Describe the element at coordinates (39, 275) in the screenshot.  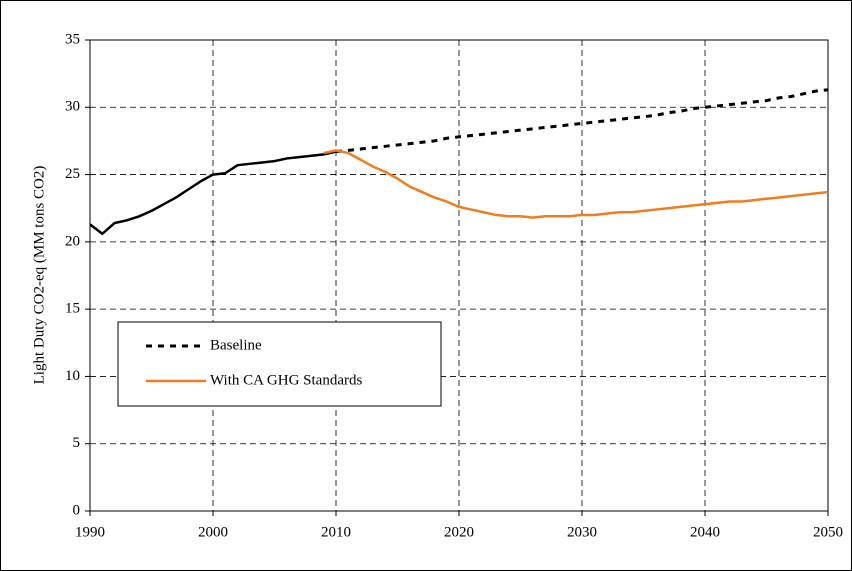
I see `y-axis-label: Light Duty CO2-eq (MM tons CO2)` at that location.